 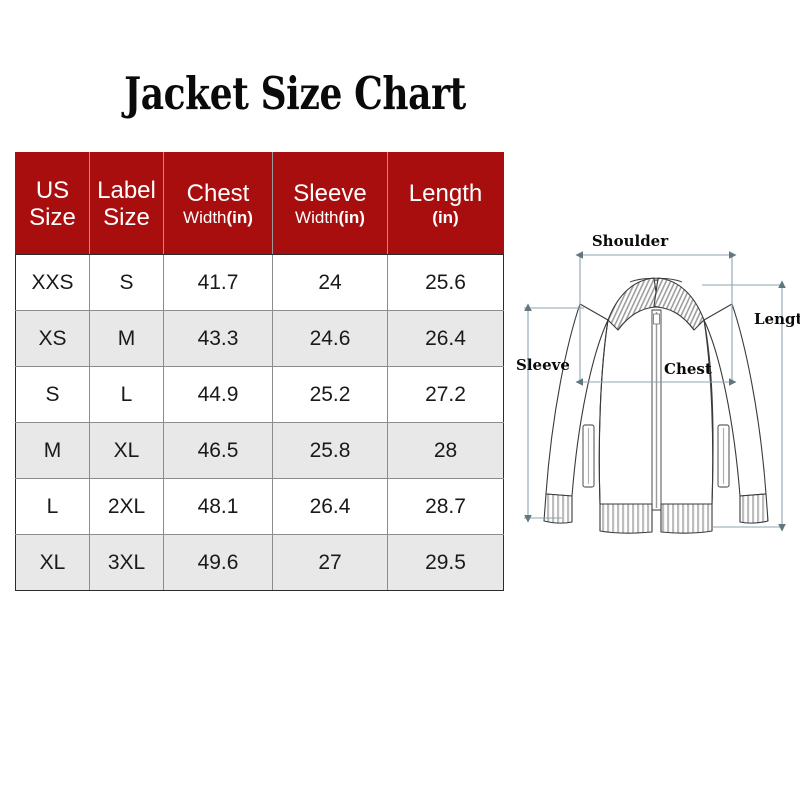 I want to click on table-row: L 2XL 48.1 26.4 28.7, so click(x=259, y=506).